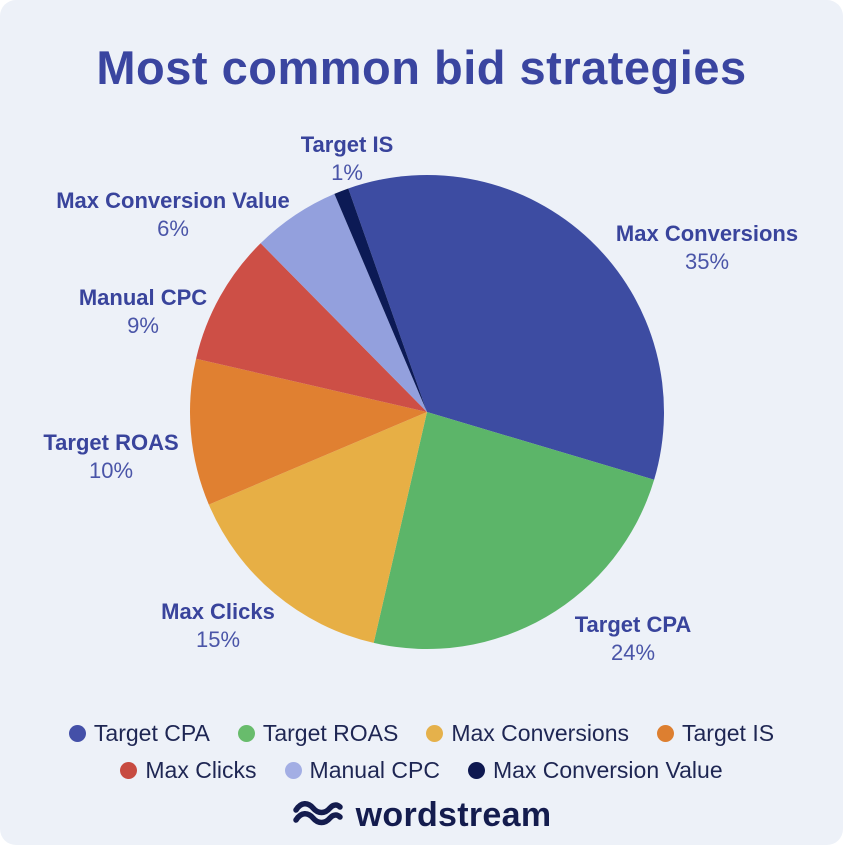 This screenshot has width=843, height=845. I want to click on pie-slice-target-roas, so click(308, 431).